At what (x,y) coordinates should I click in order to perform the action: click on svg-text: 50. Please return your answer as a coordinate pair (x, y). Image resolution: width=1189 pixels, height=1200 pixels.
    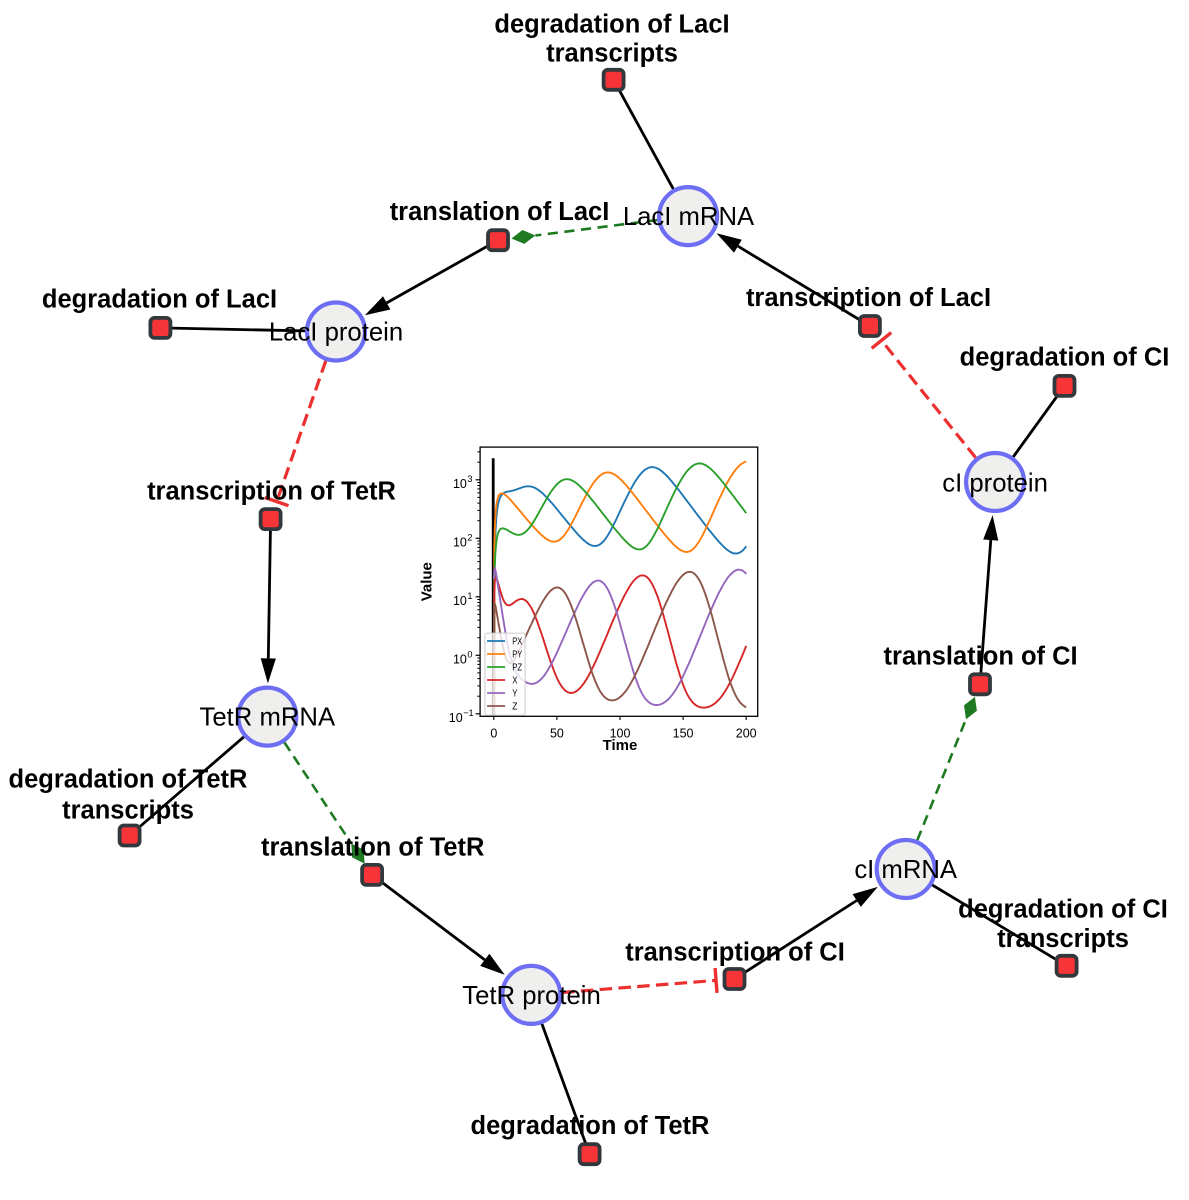
    Looking at the image, I should click on (557, 733).